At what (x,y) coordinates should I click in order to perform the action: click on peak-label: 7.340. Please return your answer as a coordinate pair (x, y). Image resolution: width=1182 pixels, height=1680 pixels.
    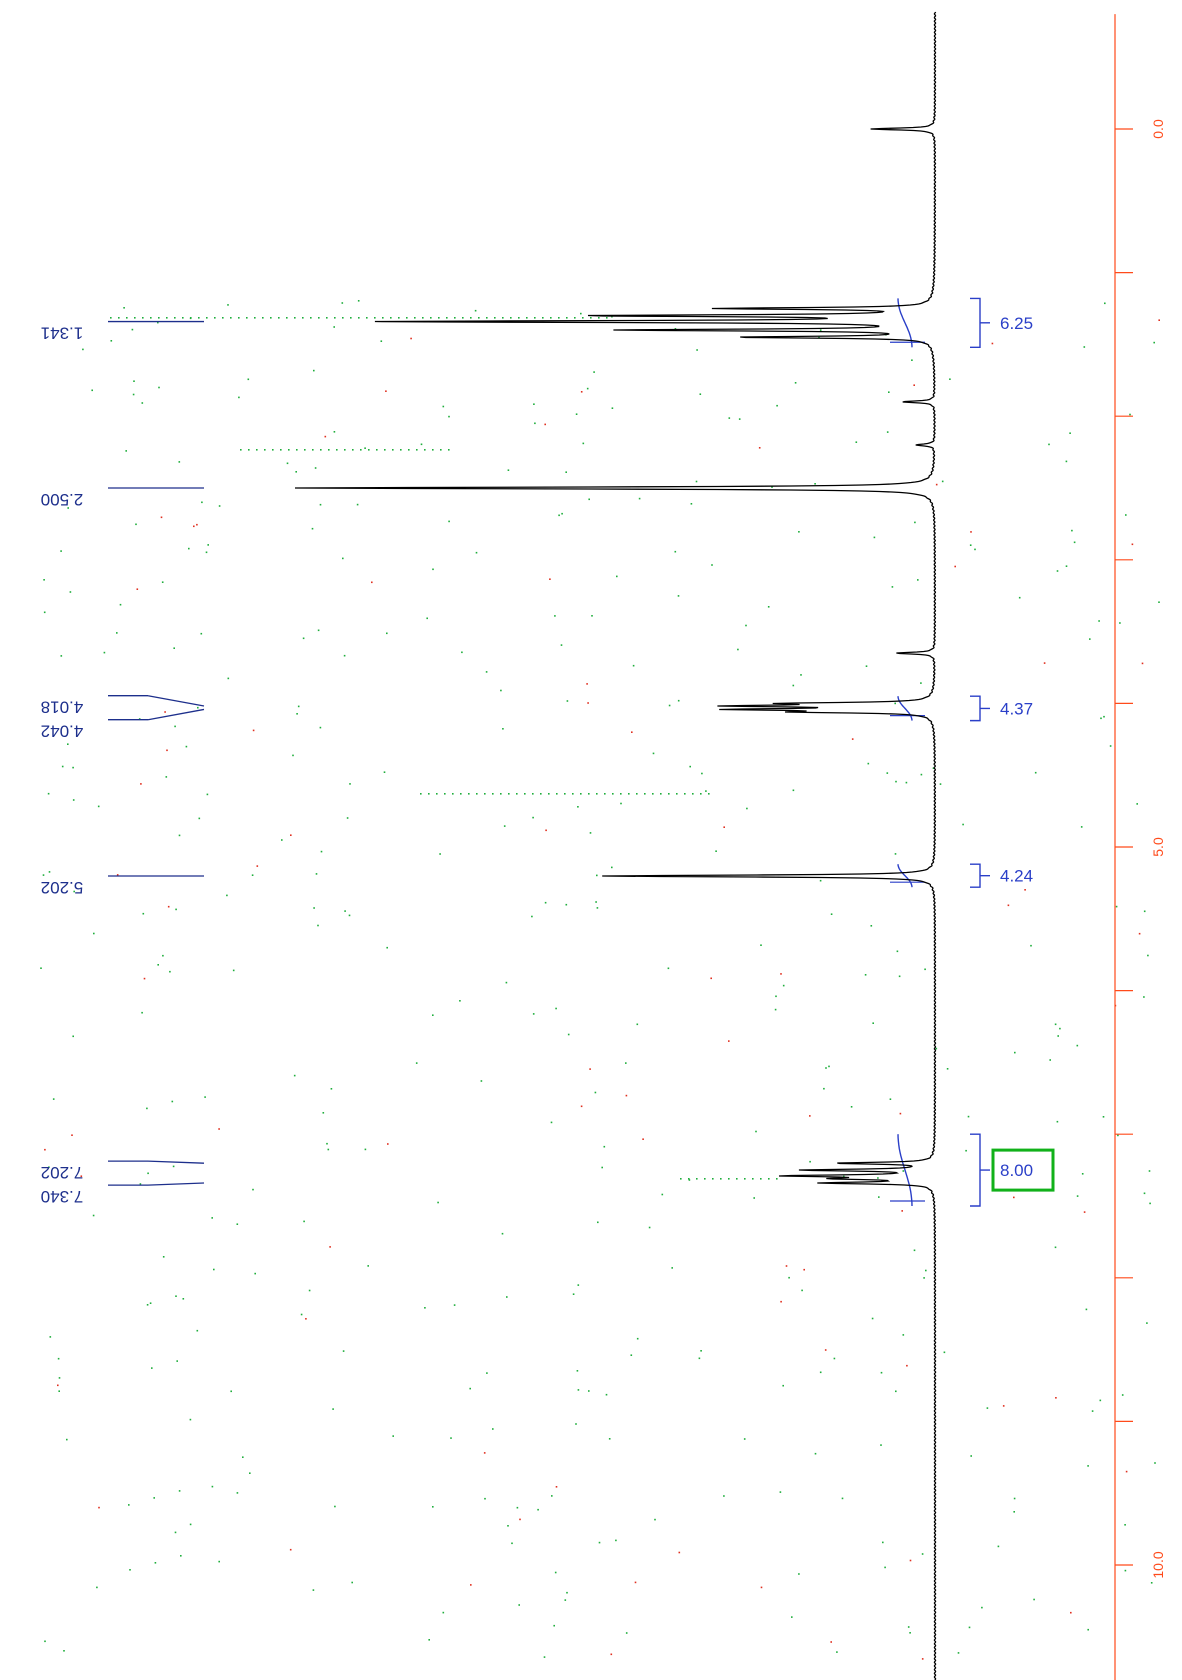
    Looking at the image, I should click on (123, 1194).